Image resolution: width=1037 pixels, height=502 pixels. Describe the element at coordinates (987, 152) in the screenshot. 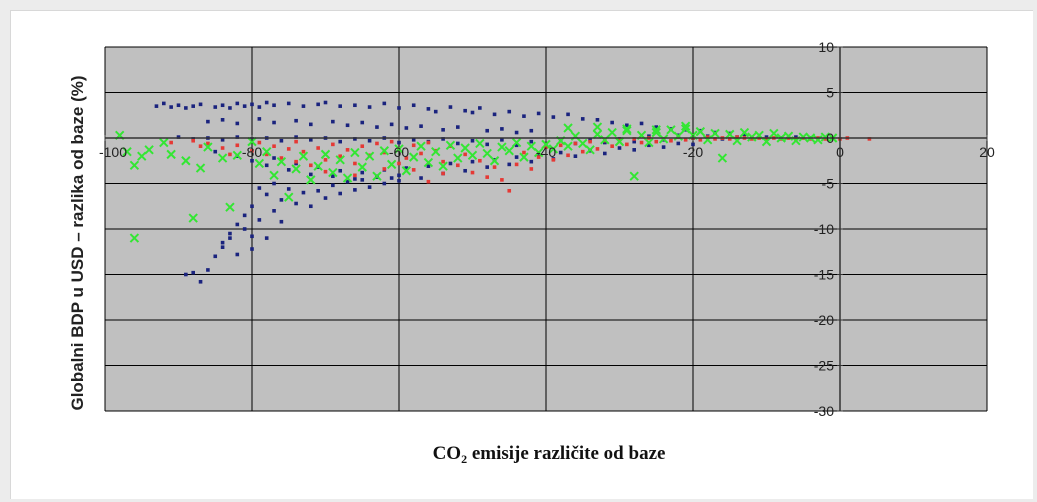

I see `x-tick-label: 20` at that location.